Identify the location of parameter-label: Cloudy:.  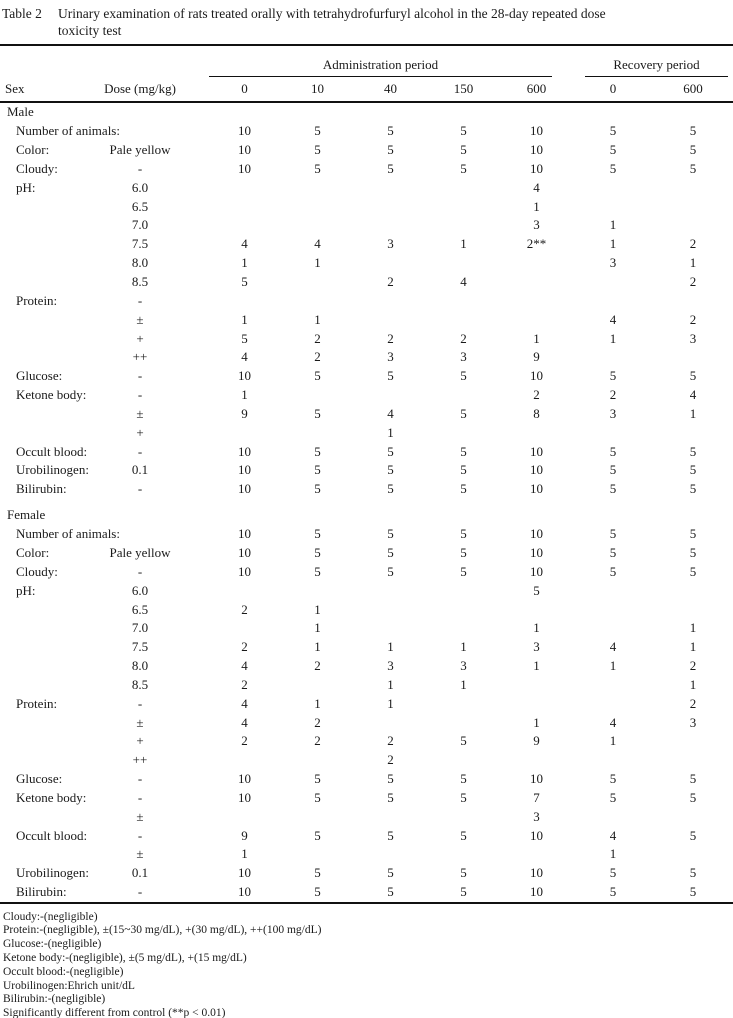
(37, 168).